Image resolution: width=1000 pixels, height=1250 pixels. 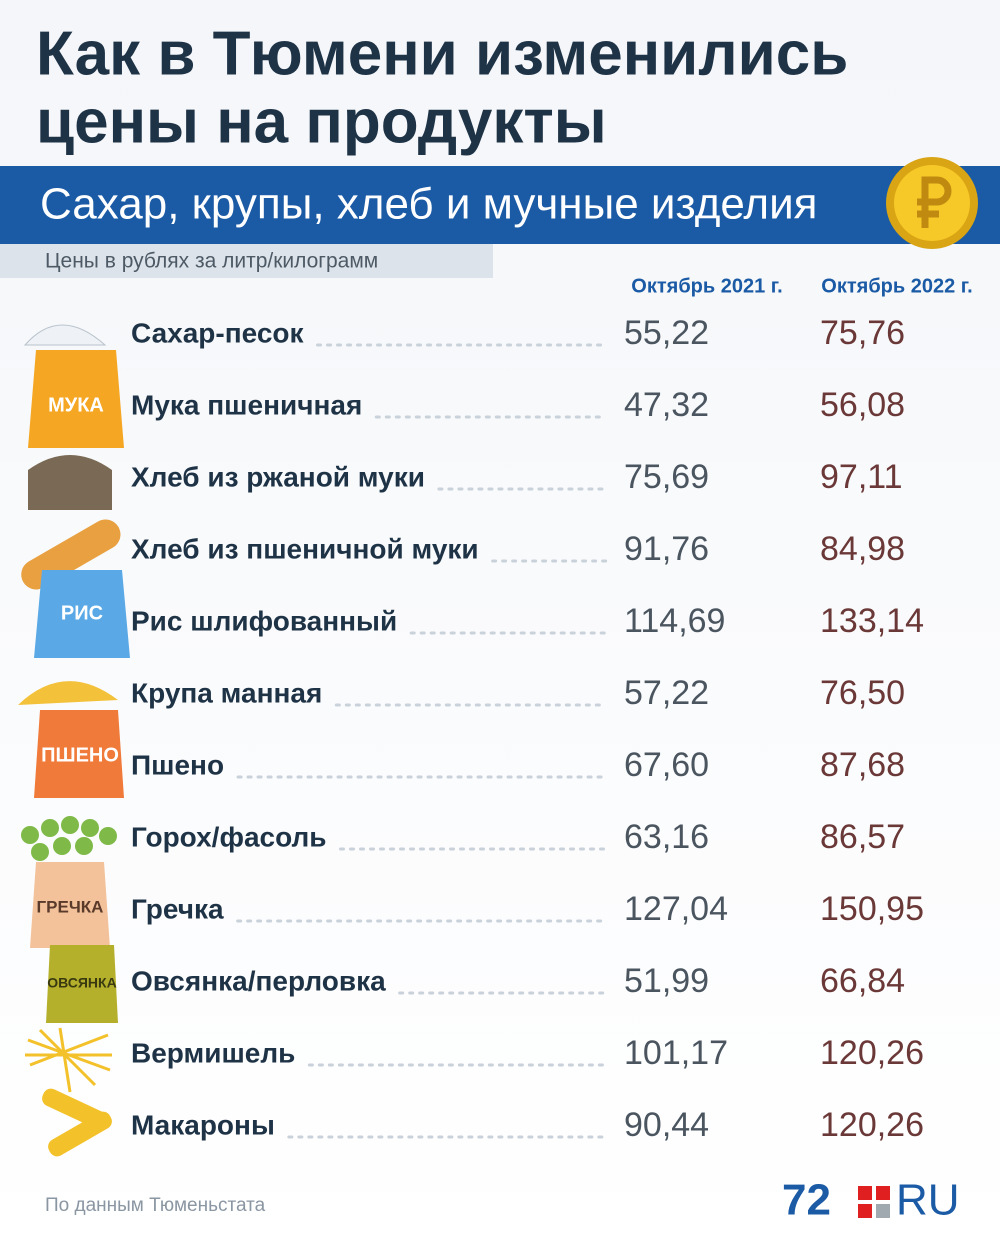 What do you see at coordinates (666, 549) in the screenshot?
I see `price-2021: 91,76` at bounding box center [666, 549].